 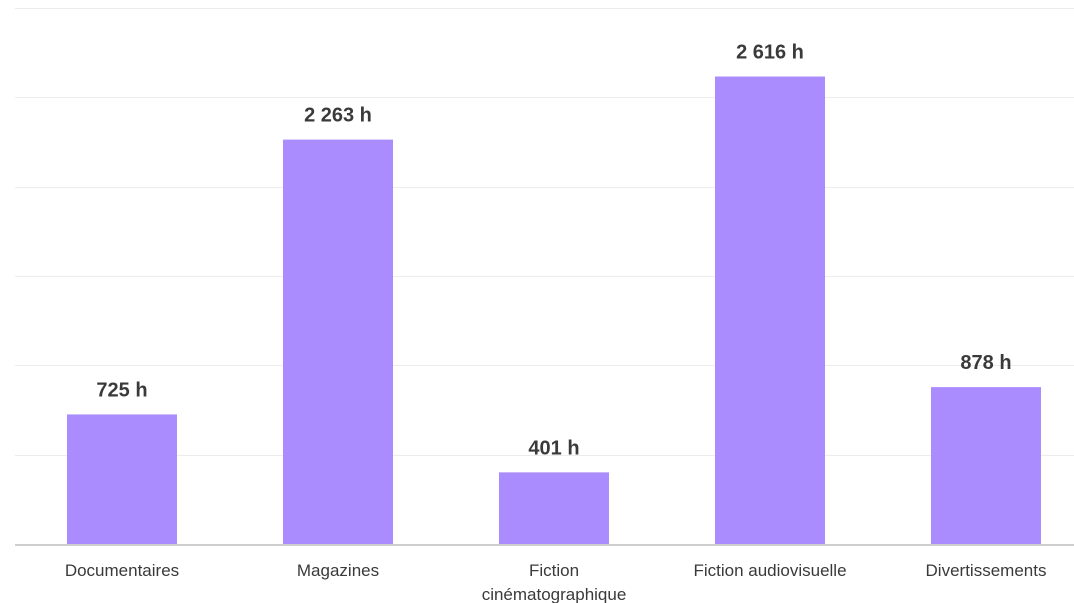 I want to click on x-tick-label: Documentaires, so click(x=122, y=570).